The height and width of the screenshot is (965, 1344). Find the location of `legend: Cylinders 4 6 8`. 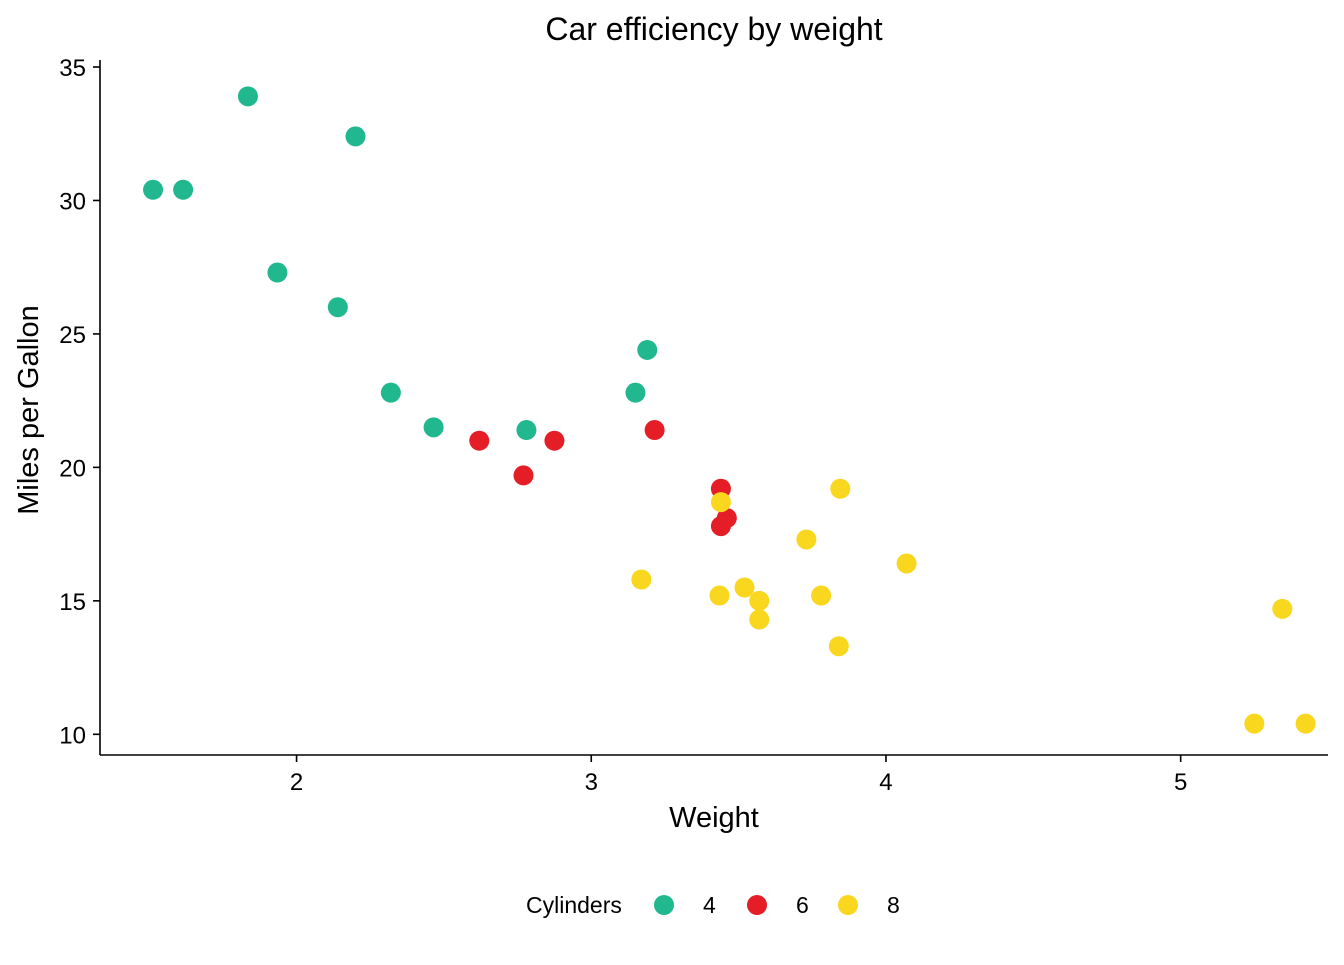

legend: Cylinders 4 6 8 is located at coordinates (713, 905).